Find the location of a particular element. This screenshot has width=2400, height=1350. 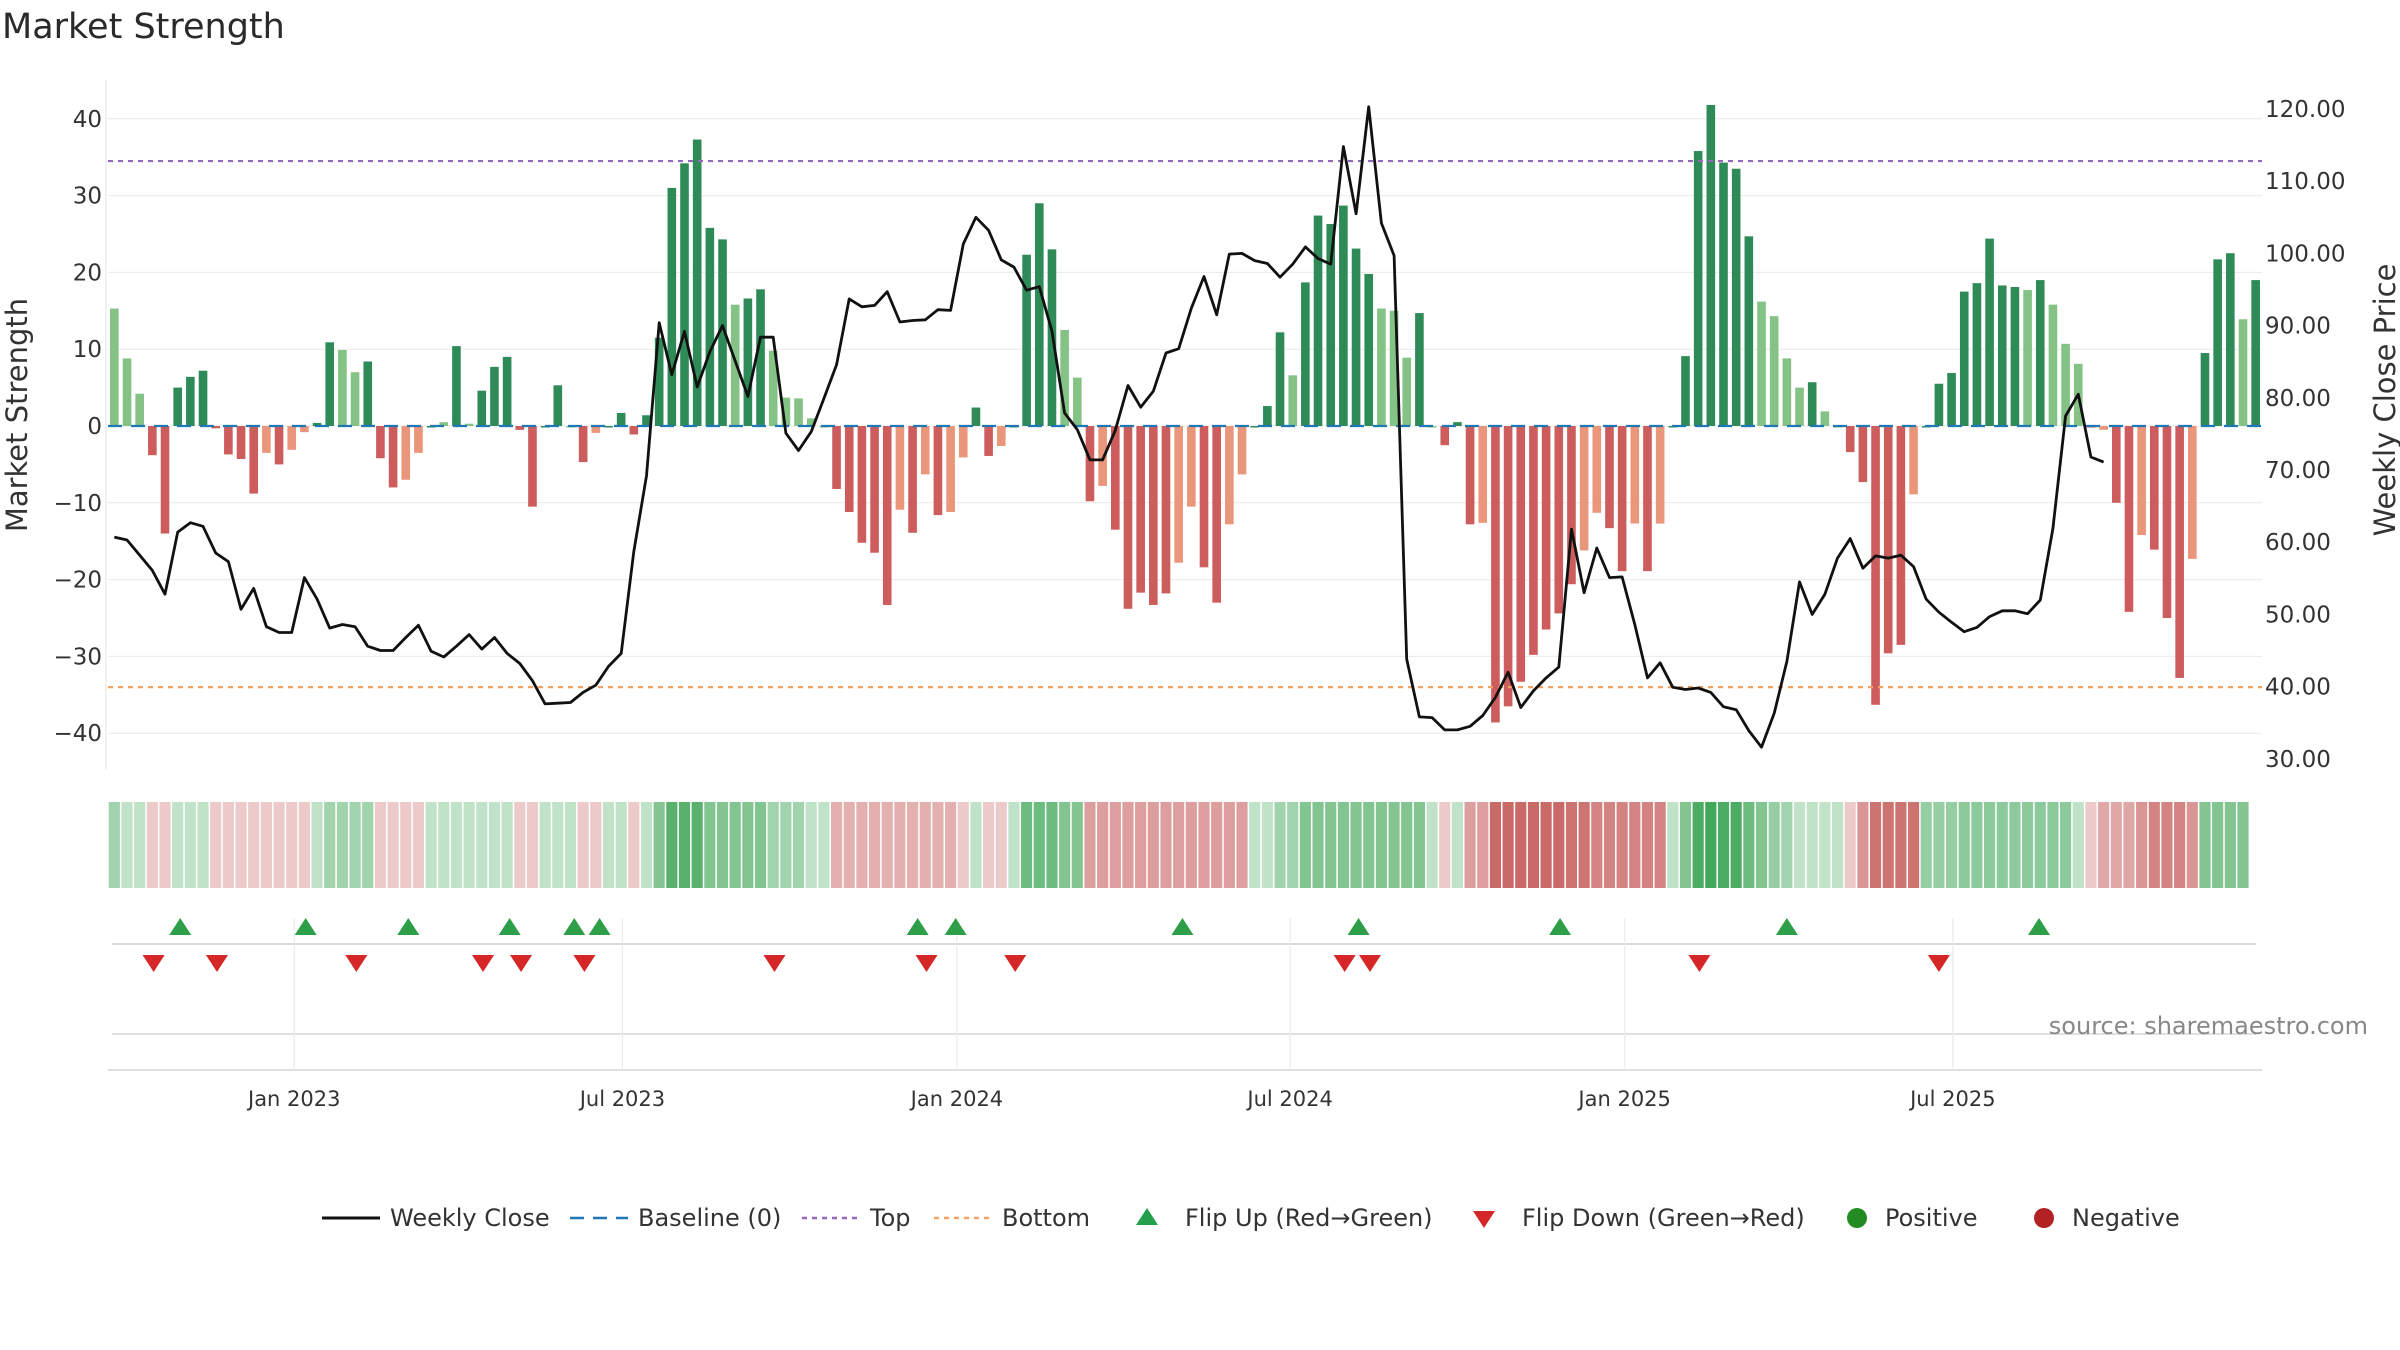

y-right-tick-label: 30.00 is located at coordinates (2298, 760).